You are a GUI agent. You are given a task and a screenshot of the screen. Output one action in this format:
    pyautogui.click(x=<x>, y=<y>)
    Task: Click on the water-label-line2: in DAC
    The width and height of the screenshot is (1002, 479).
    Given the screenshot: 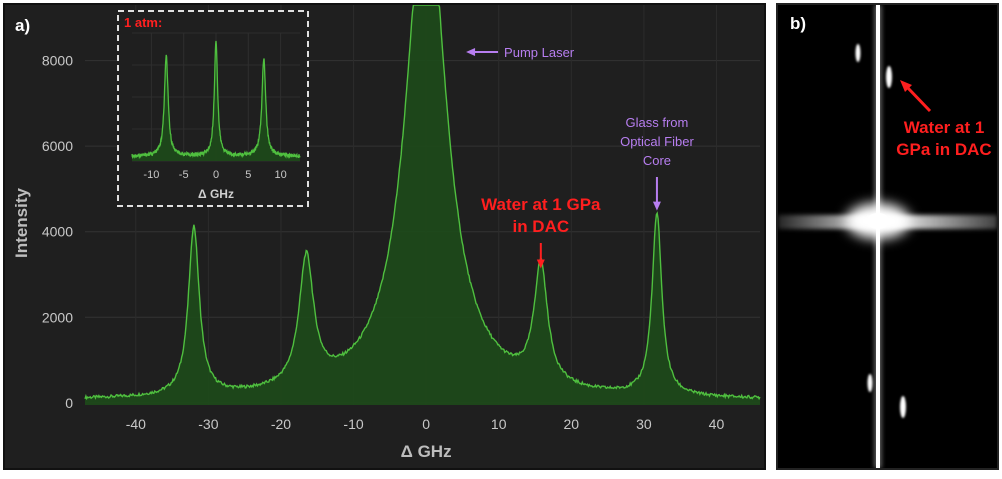 What is the action you would take?
    pyautogui.click(x=540, y=226)
    